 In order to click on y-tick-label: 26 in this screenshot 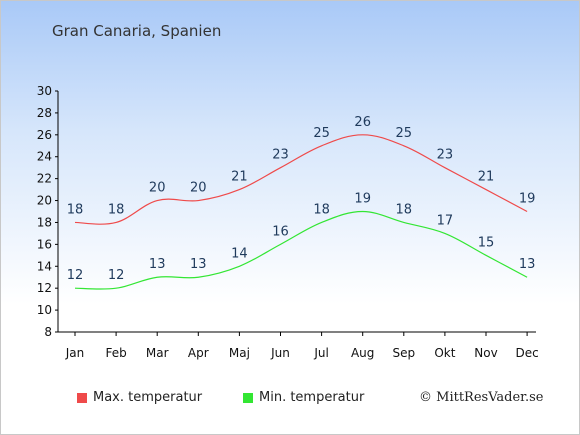, I will do `click(44, 135)`.